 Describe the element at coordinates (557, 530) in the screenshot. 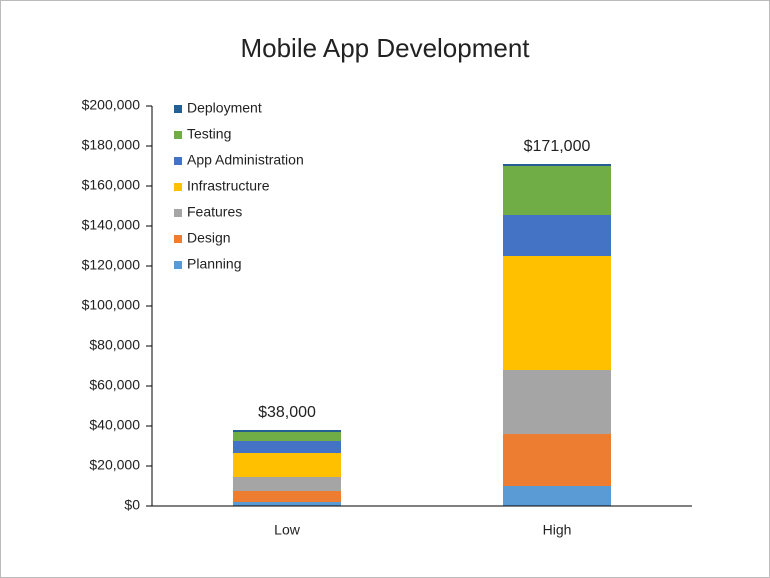

I see `x-tick-label: High` at that location.